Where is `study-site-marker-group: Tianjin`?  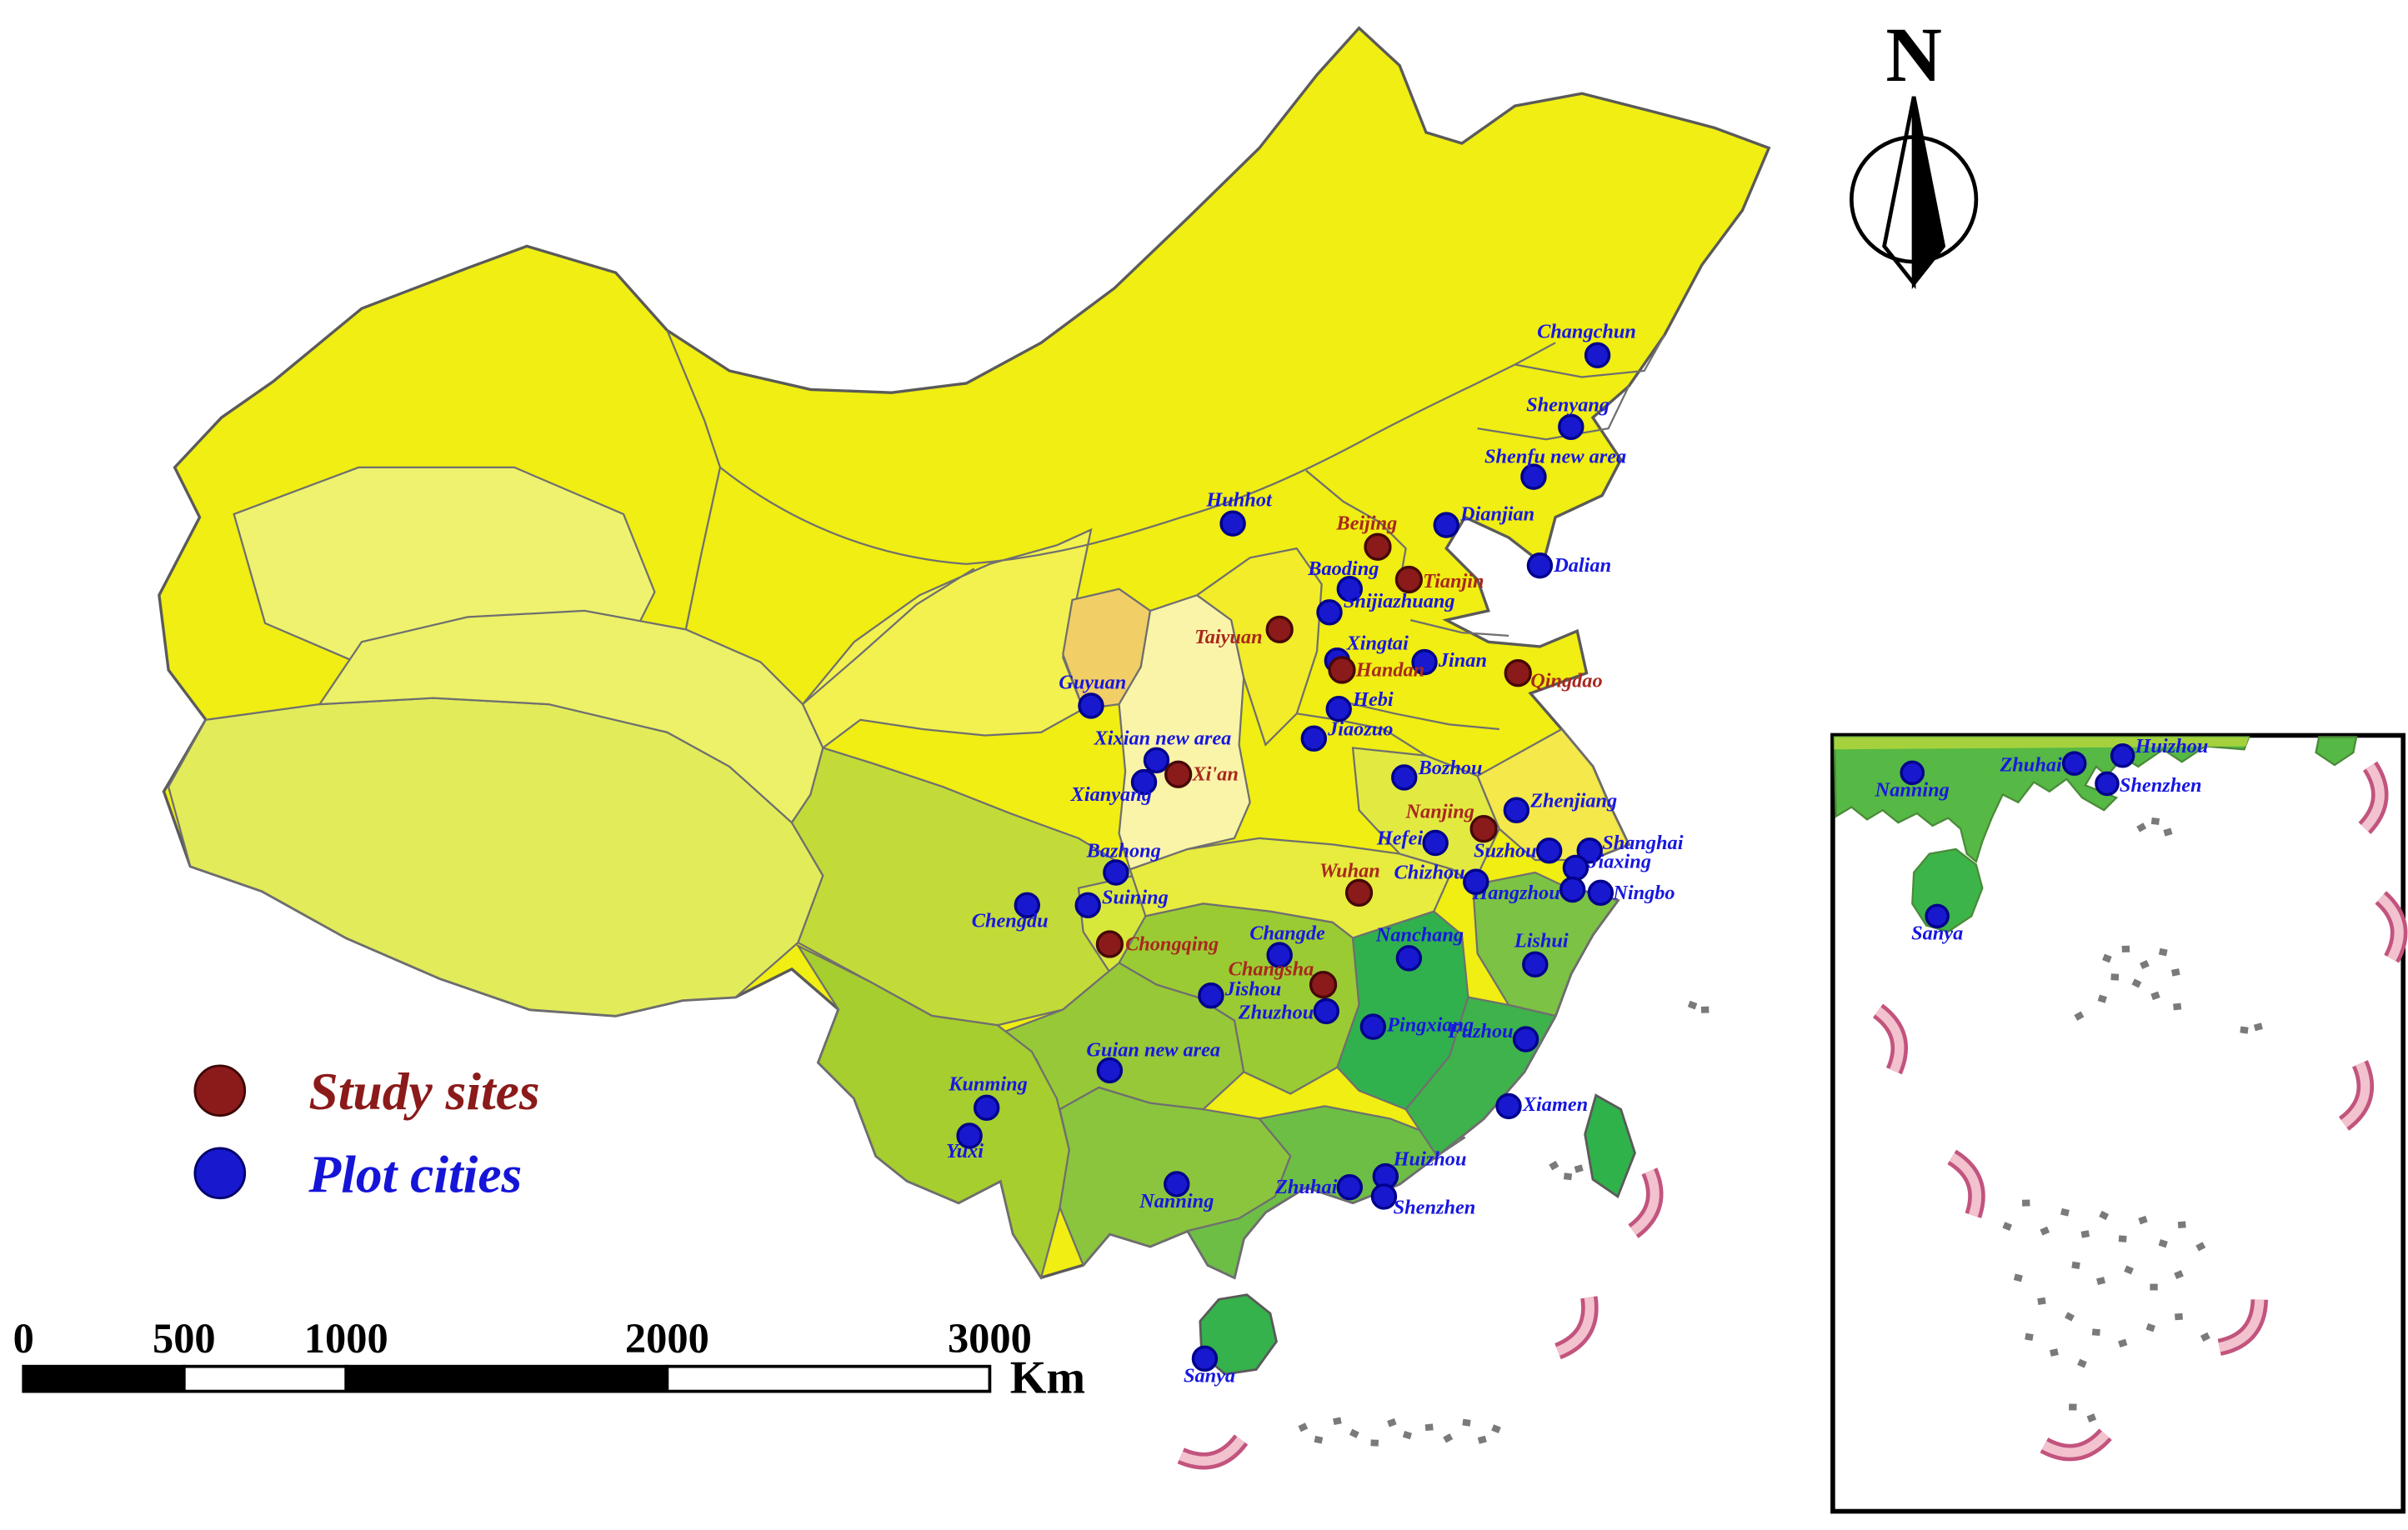
study-site-marker-group: Tianjin is located at coordinates (1439, 579).